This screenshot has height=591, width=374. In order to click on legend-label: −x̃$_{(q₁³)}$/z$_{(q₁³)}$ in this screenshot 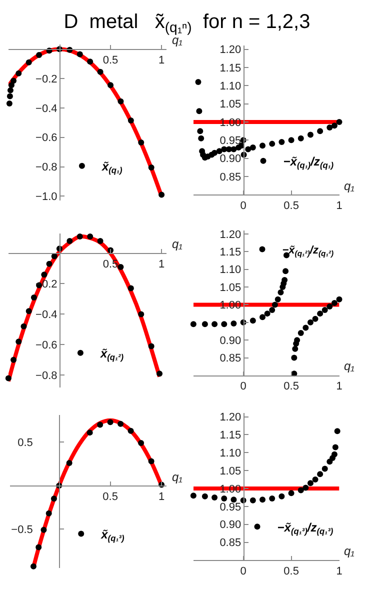, I will do `click(305, 528)`.